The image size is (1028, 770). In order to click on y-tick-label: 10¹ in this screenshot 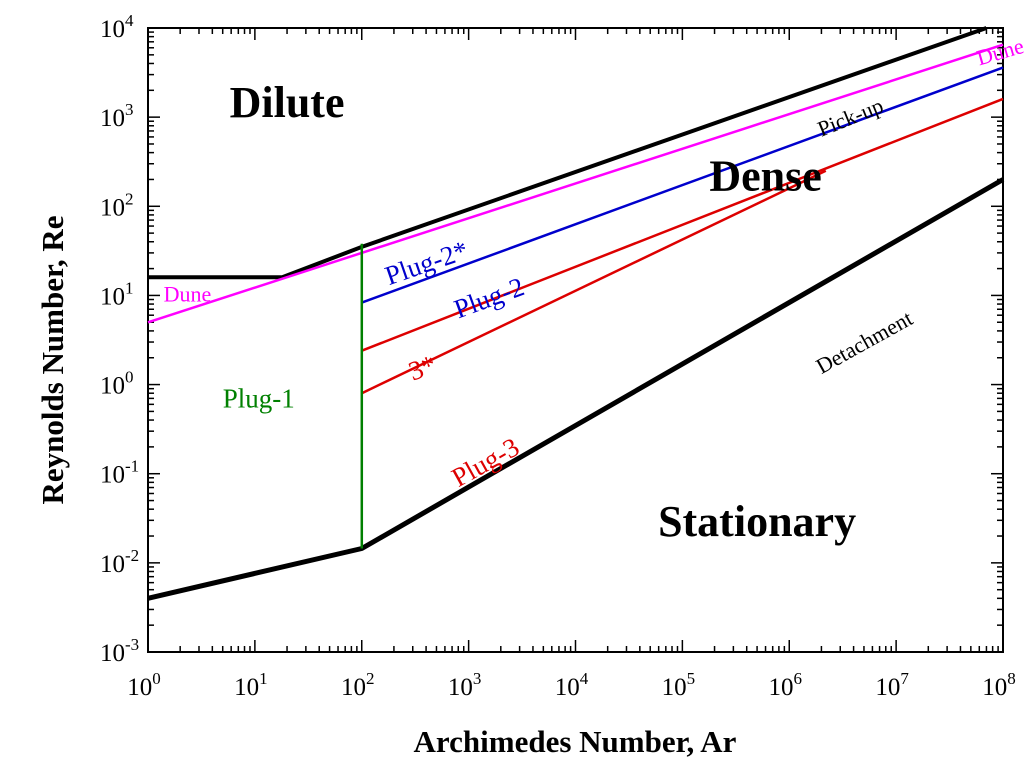, I will do `click(117, 294)`.